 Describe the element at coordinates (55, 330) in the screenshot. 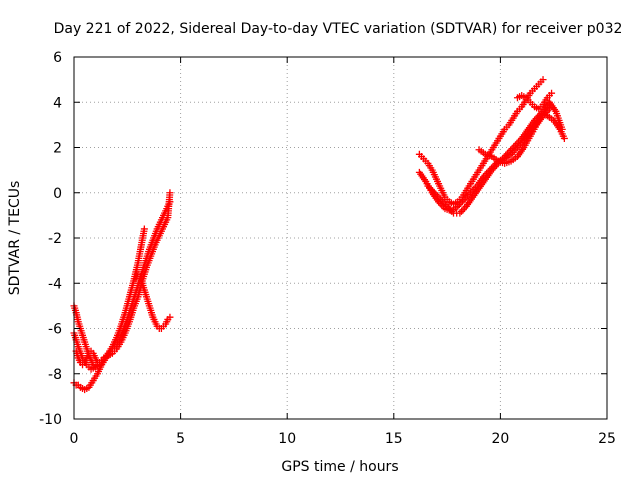

I see `y-tick-label: -6` at that location.